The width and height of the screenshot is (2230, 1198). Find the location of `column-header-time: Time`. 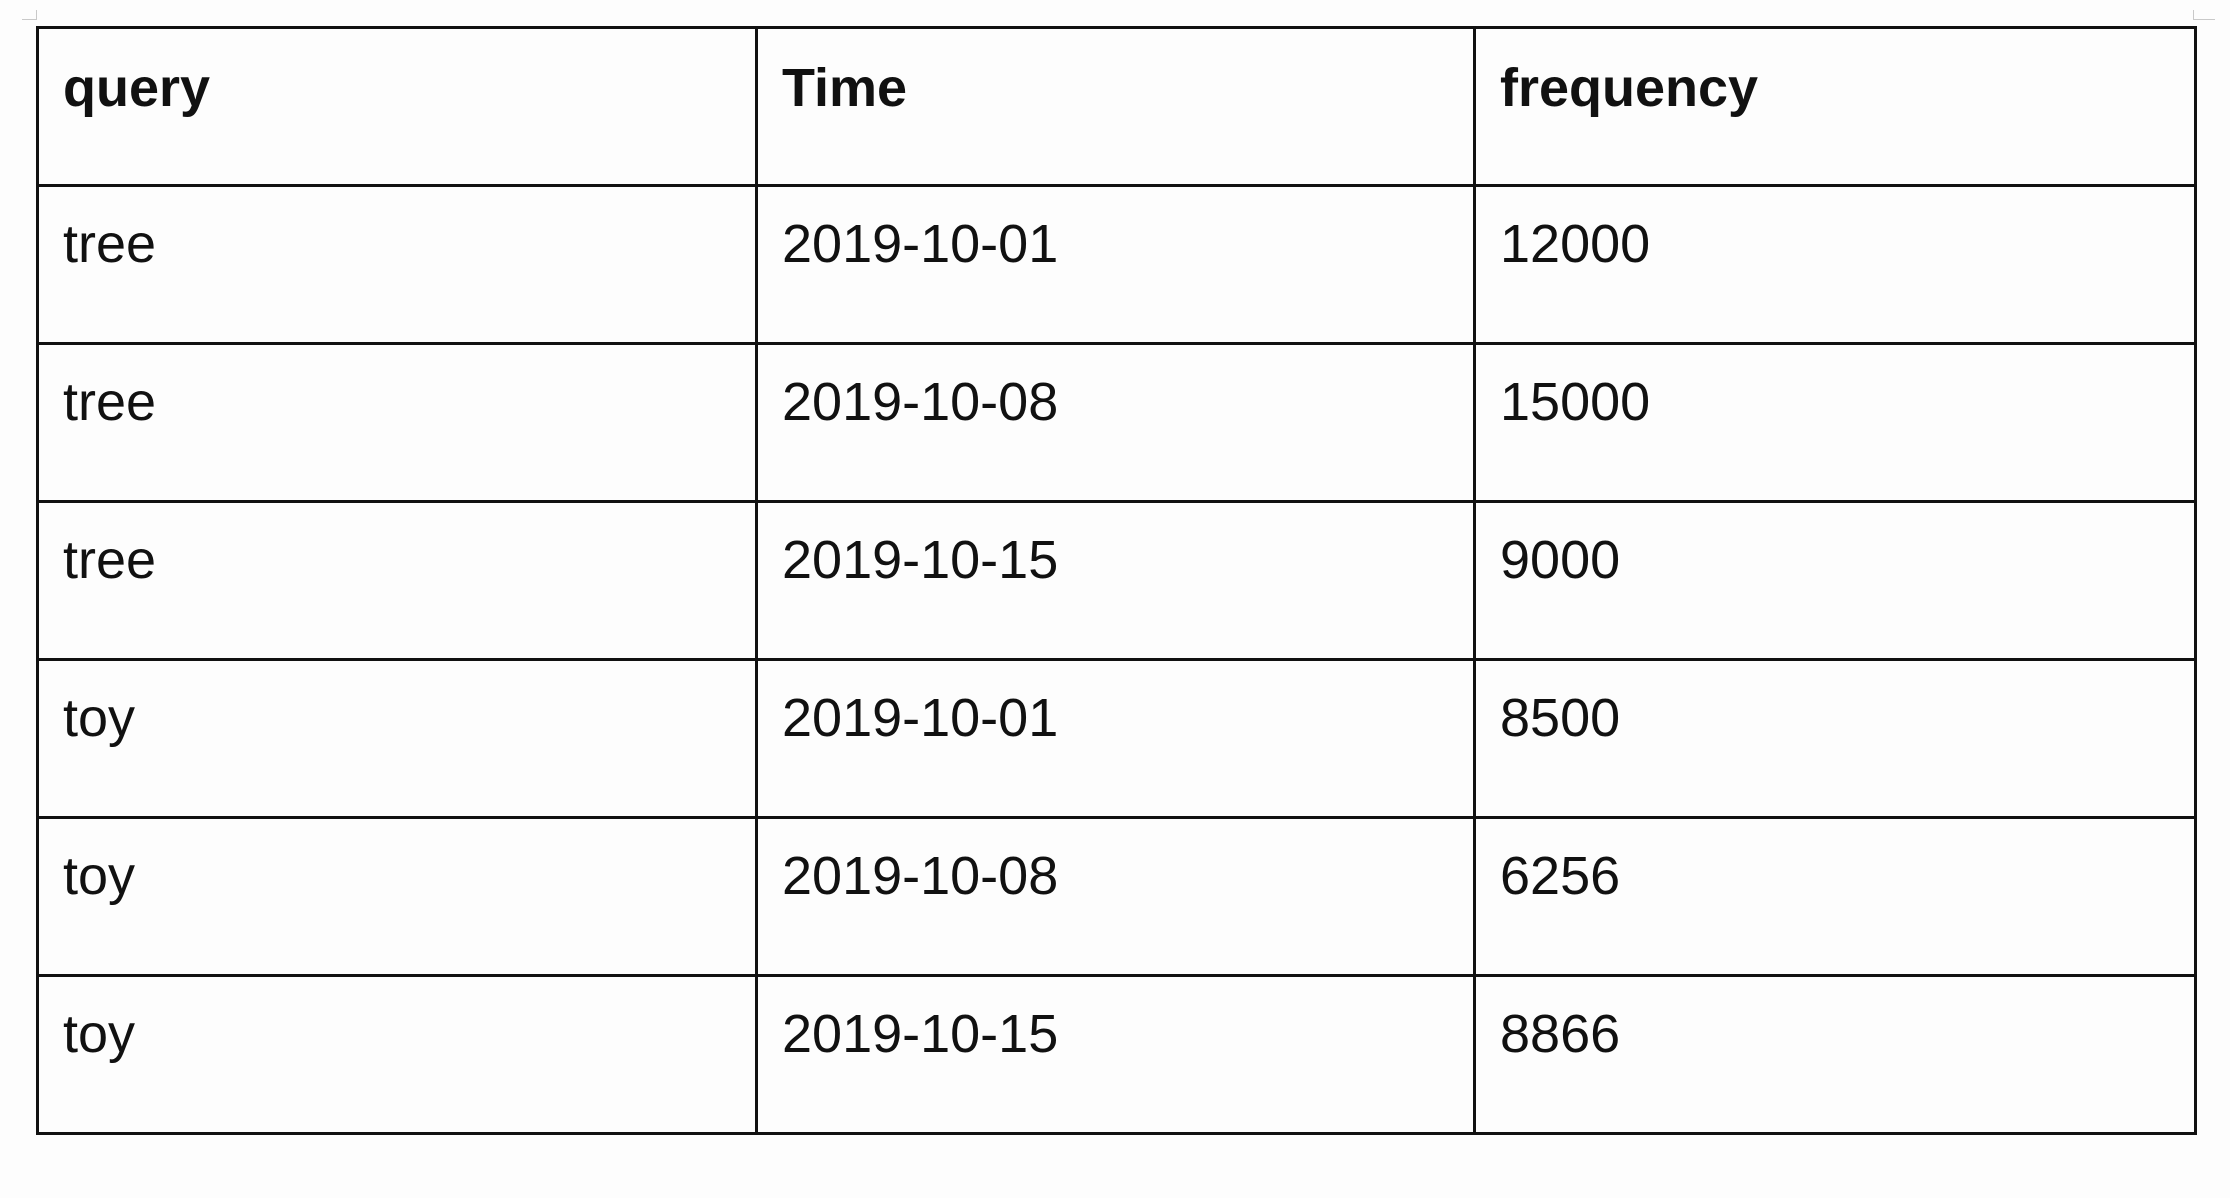

column-header-time: Time is located at coordinates (1115, 106).